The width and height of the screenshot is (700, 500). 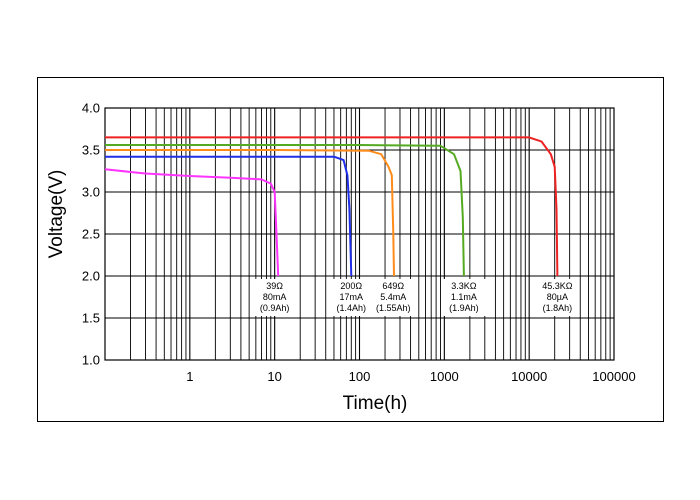 I want to click on y-tick-label: 2.0, so click(x=91, y=276).